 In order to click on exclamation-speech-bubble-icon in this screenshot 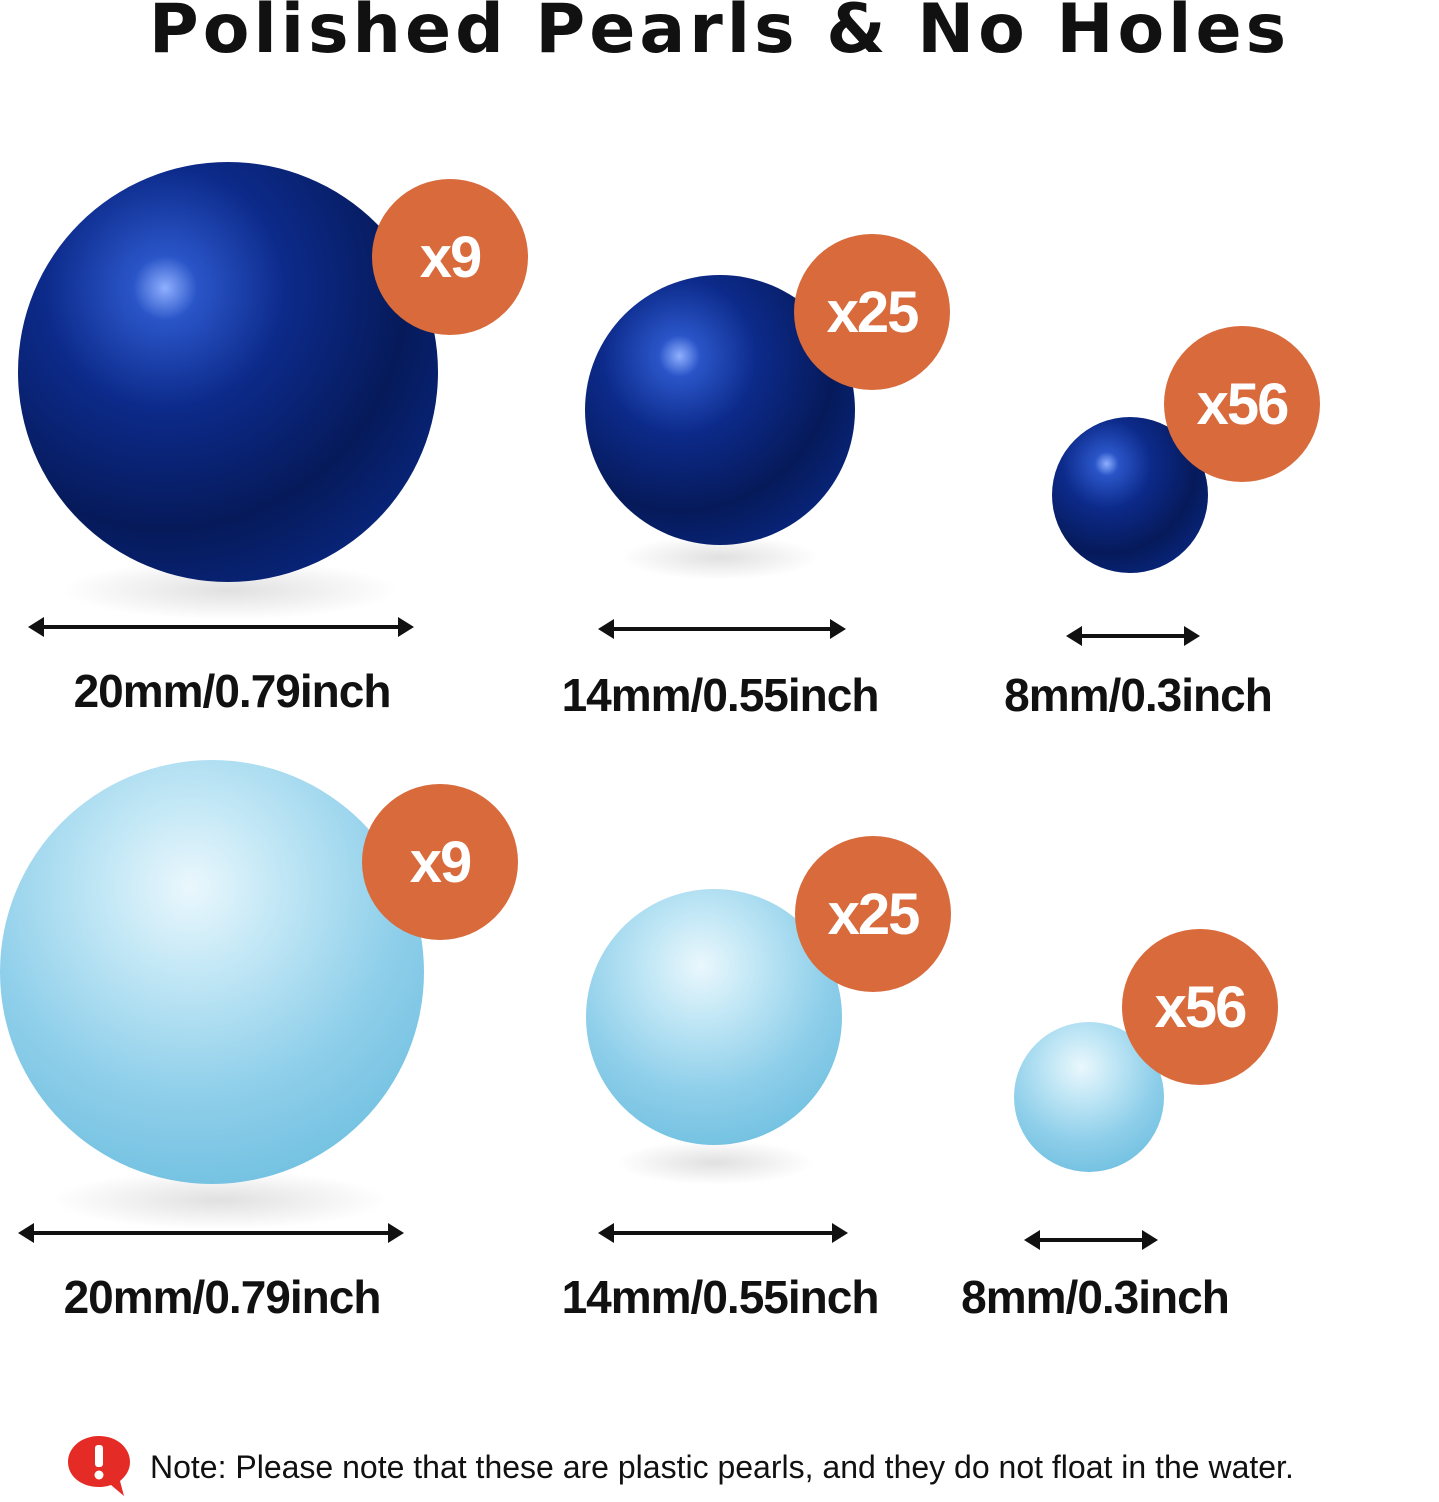, I will do `click(99, 1467)`.